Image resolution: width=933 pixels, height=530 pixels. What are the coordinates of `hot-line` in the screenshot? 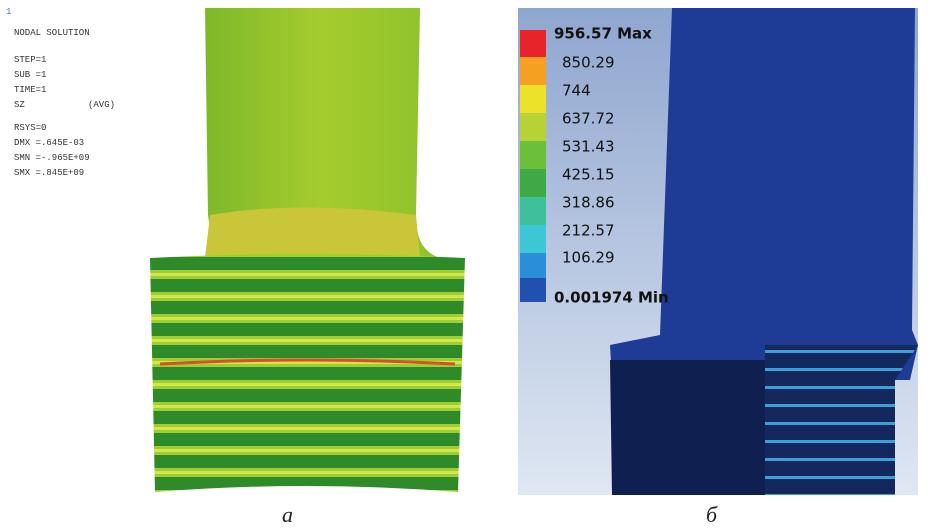 It's located at (307, 362).